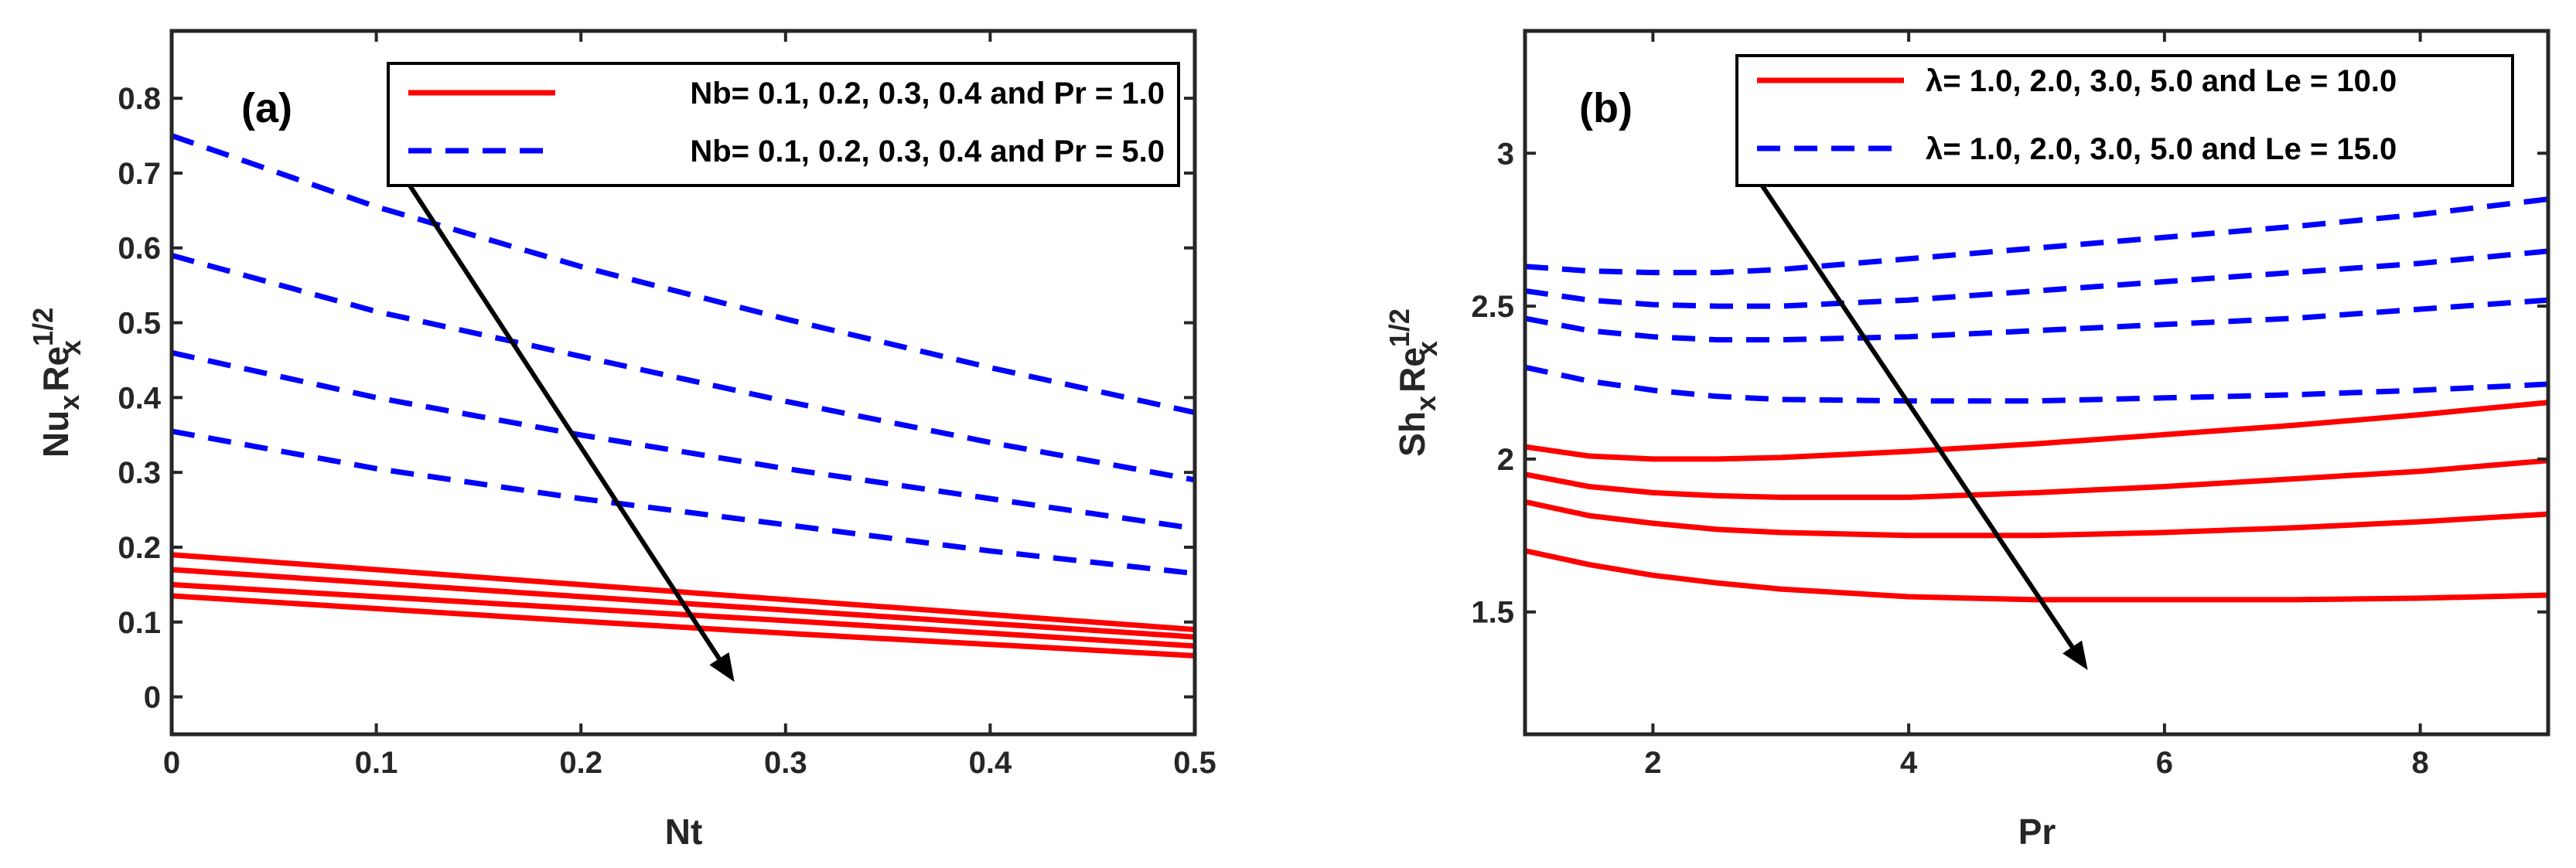  I want to click on panel-a-ylabel-sub2: x, so click(71, 348).